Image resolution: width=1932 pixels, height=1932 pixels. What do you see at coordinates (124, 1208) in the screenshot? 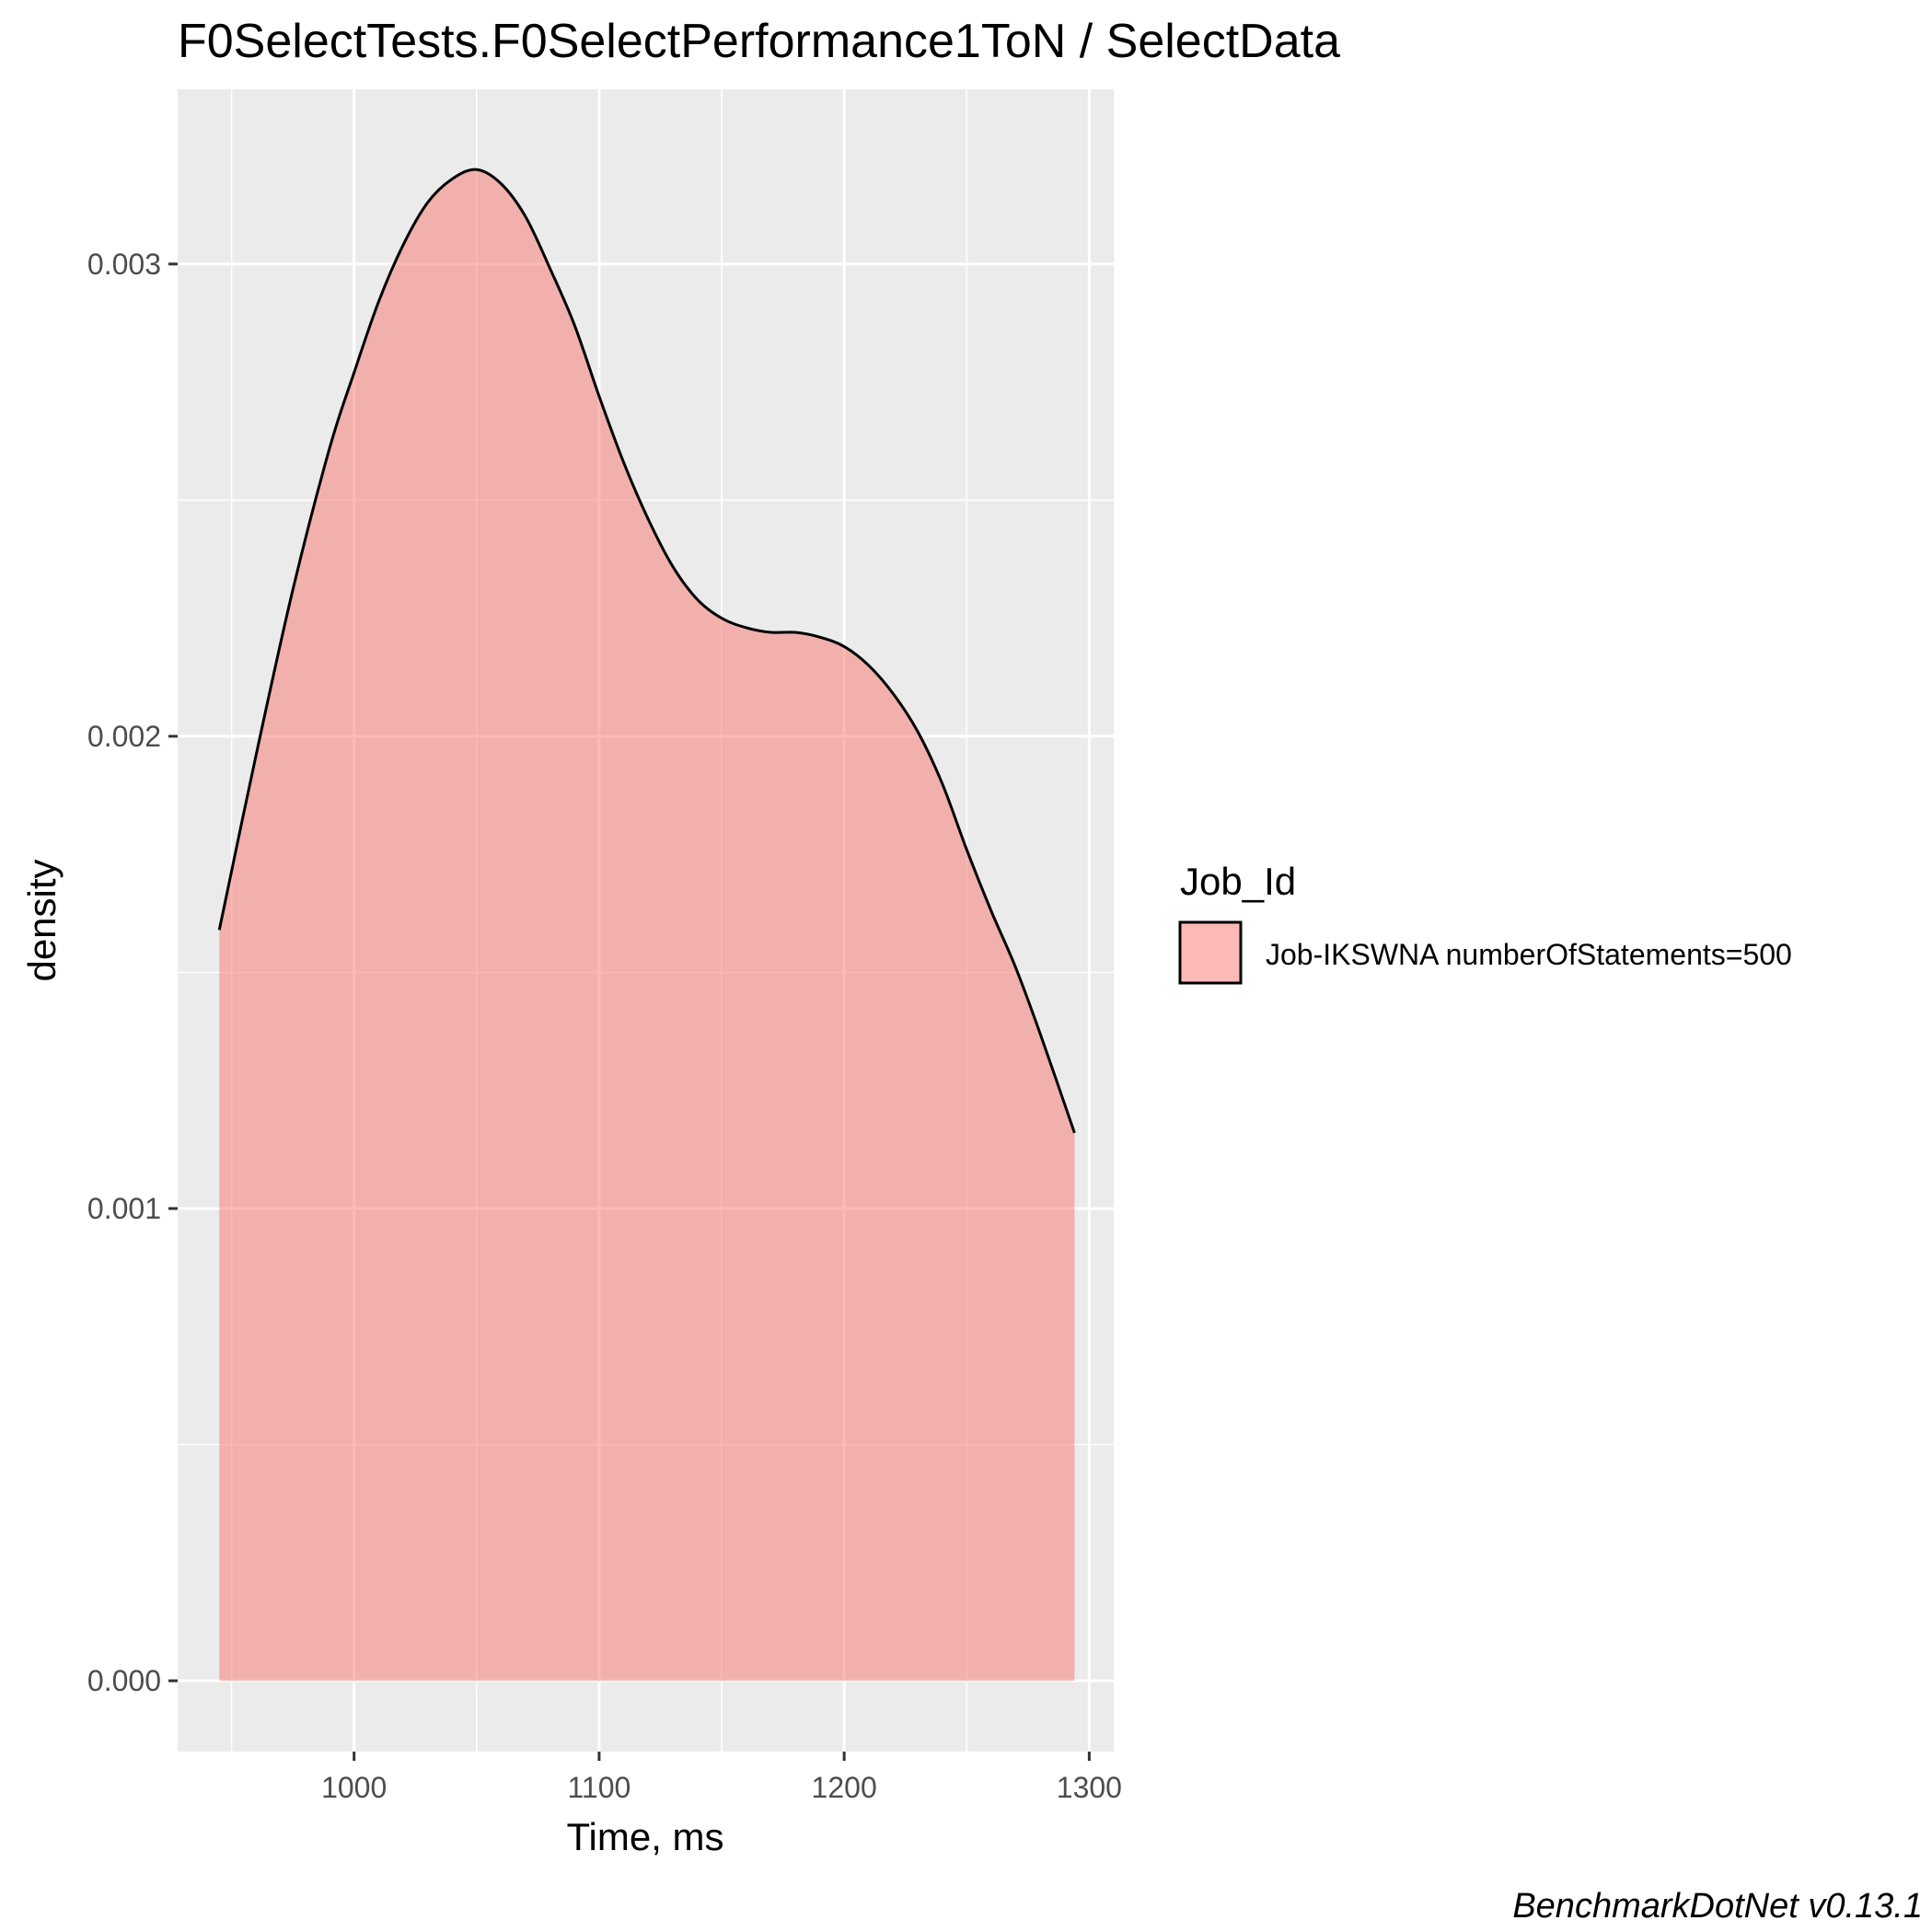
I see `y-tick-label: 0.001` at bounding box center [124, 1208].